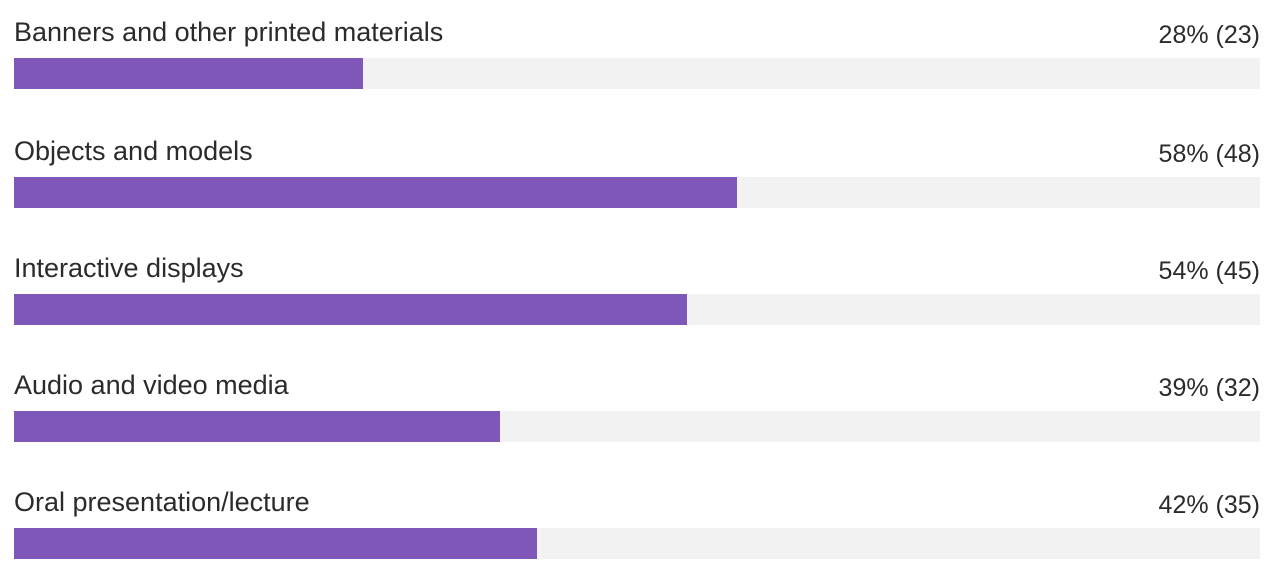 Image resolution: width=1267 pixels, height=564 pixels. Describe the element at coordinates (1209, 505) in the screenshot. I see `value-label: 42% (35)` at that location.